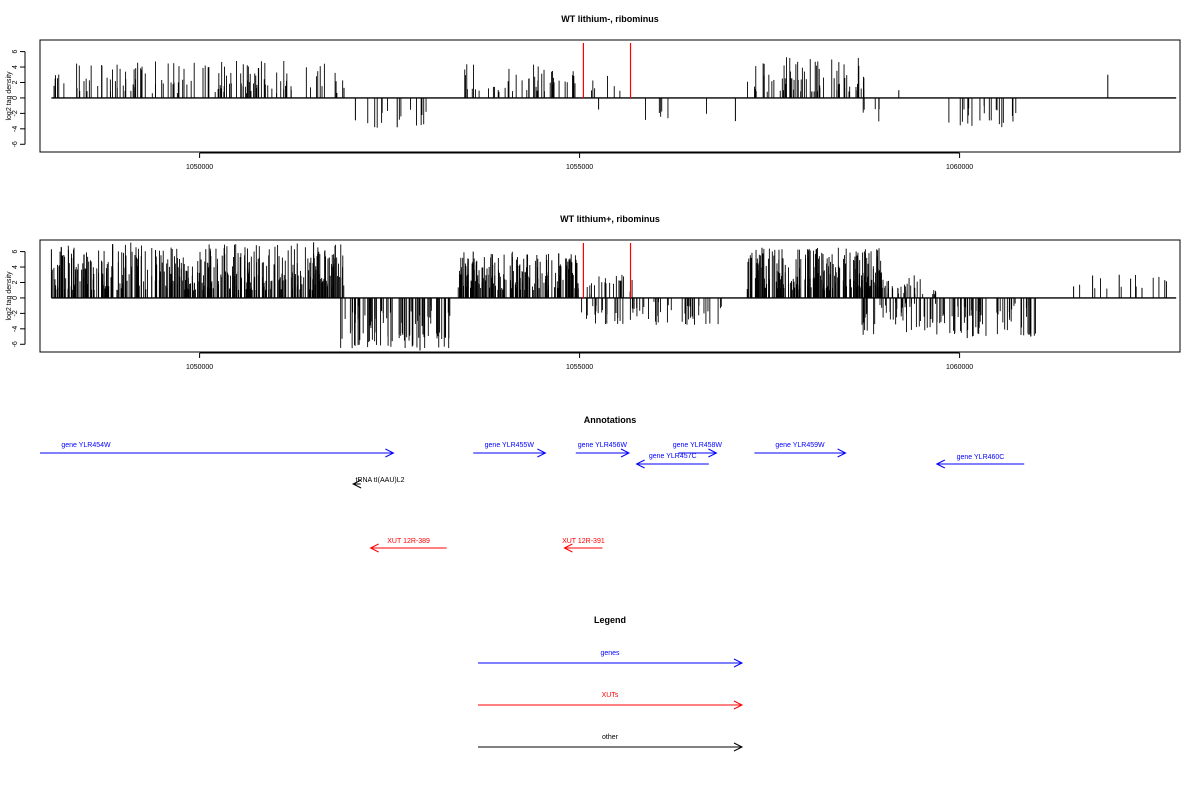  Describe the element at coordinates (672, 461) in the screenshot. I see `annotation-feature: gene YLR457C` at that location.